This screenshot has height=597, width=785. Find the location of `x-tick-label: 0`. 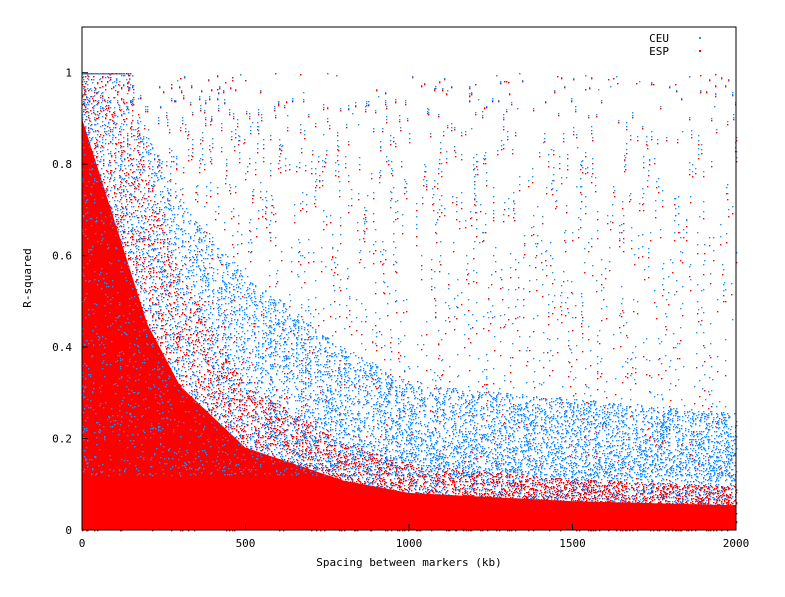

x-tick-label: 0 is located at coordinates (82, 543).